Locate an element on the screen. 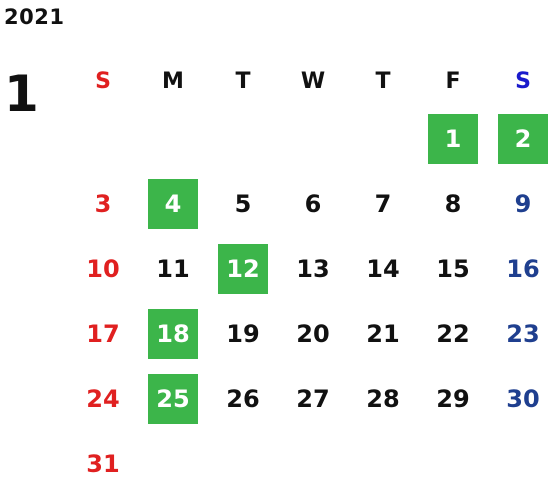  day-number: 31 is located at coordinates (103, 463).